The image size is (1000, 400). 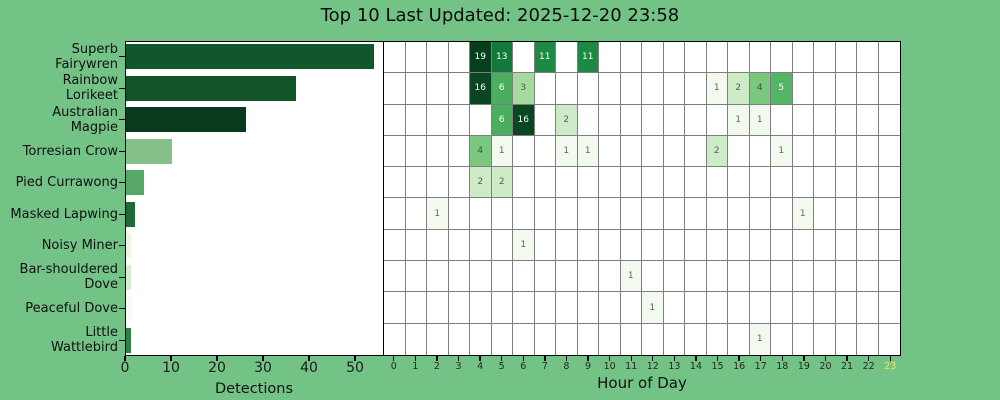 What do you see at coordinates (695, 366) in the screenshot?
I see `hour-tick-label: 14` at bounding box center [695, 366].